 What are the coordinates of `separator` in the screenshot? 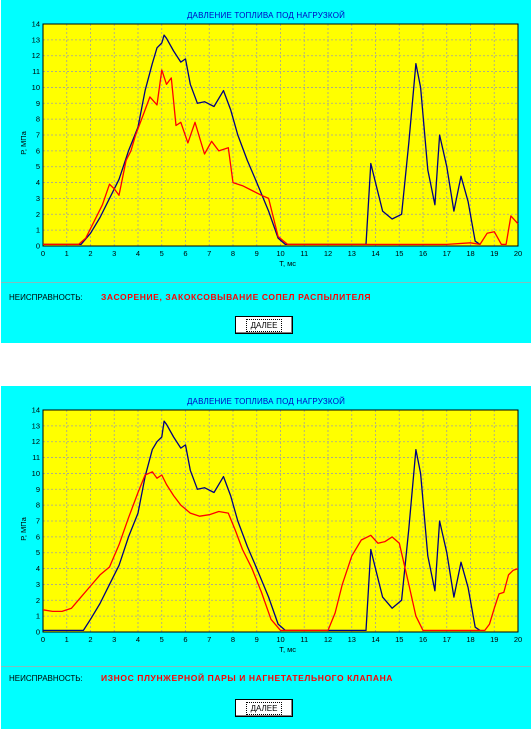 It's located at (266, 364).